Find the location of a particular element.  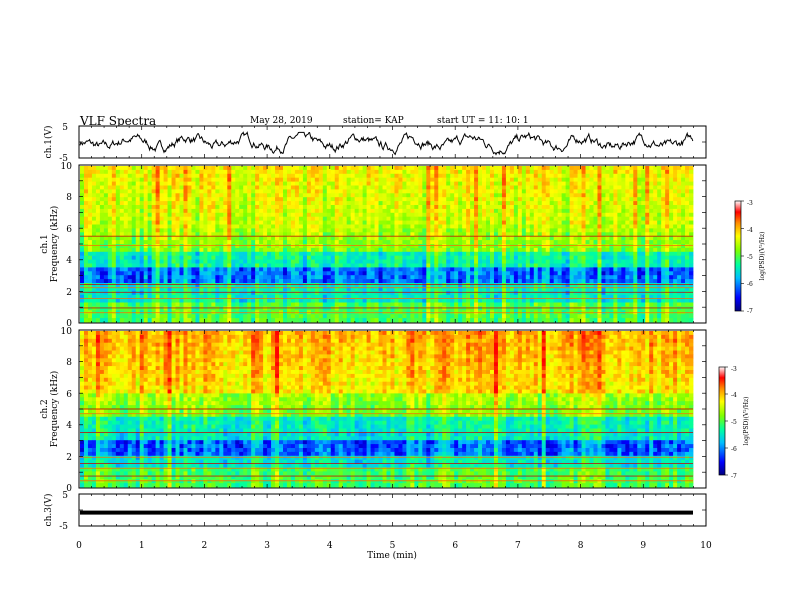

ch1-ytick-bottom: -5 is located at coordinates (63, 159).